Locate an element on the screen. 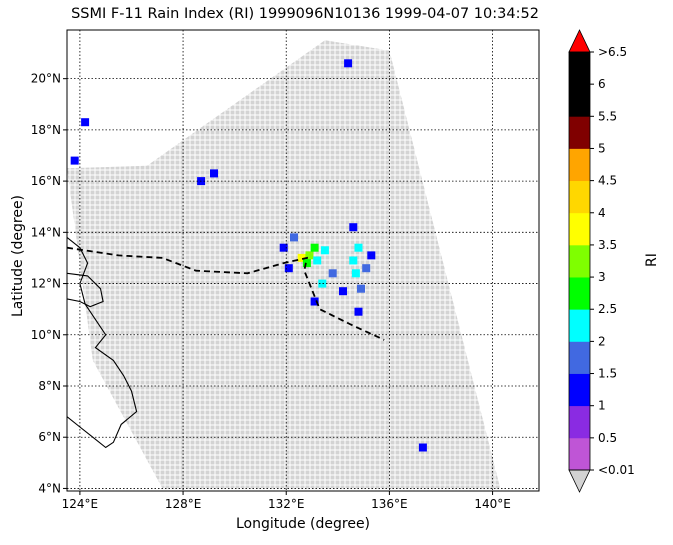 The width and height of the screenshot is (673, 545). colorbar-tick-label: 4.5 is located at coordinates (607, 181).